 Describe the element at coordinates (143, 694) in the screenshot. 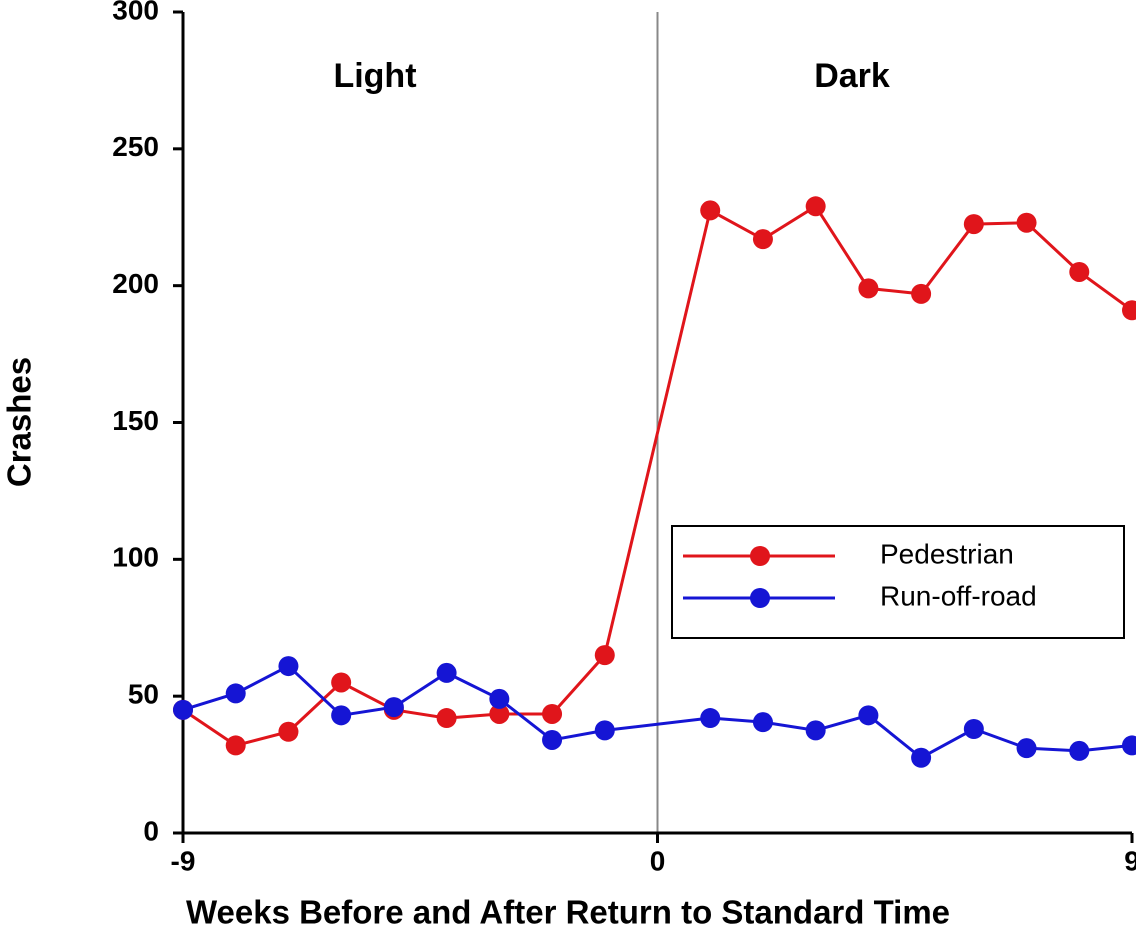

I see `y-tick-label: 50` at that location.